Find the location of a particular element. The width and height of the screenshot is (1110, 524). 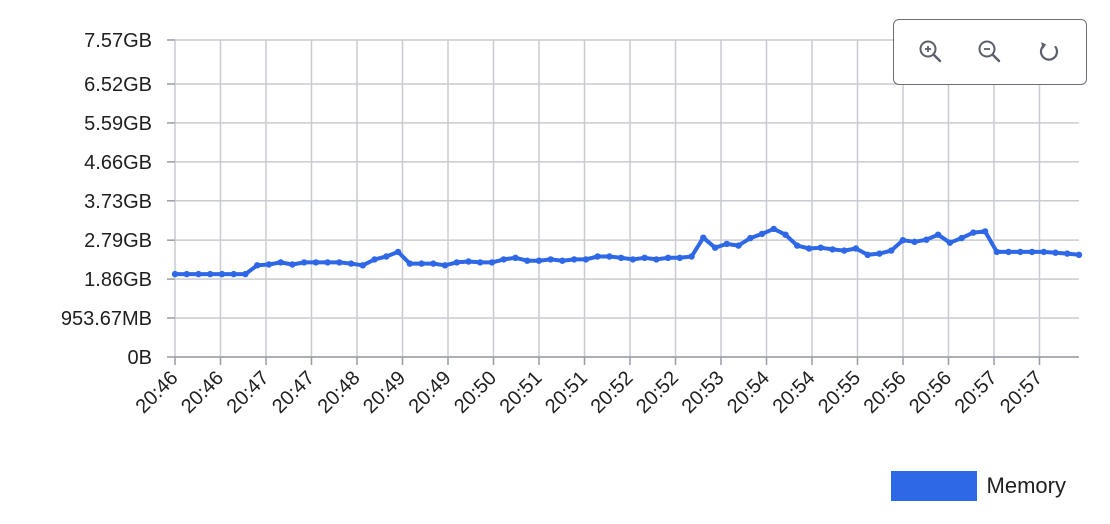

x-tick-label: 20:52 is located at coordinates (612, 392).